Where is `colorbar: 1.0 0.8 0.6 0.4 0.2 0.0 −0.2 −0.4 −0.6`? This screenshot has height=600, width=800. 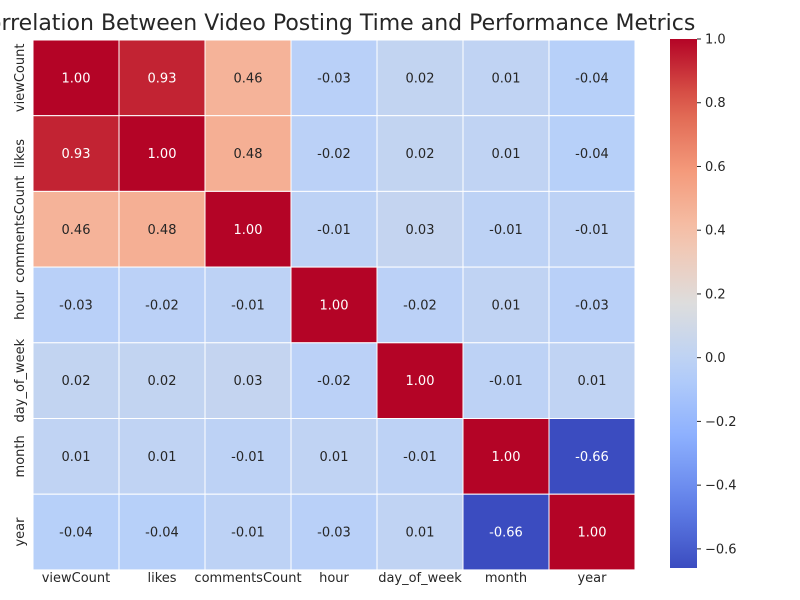
colorbar: 1.0 0.8 0.6 0.4 0.2 0.0 −0.2 −0.4 −0.6 is located at coordinates (703, 300).